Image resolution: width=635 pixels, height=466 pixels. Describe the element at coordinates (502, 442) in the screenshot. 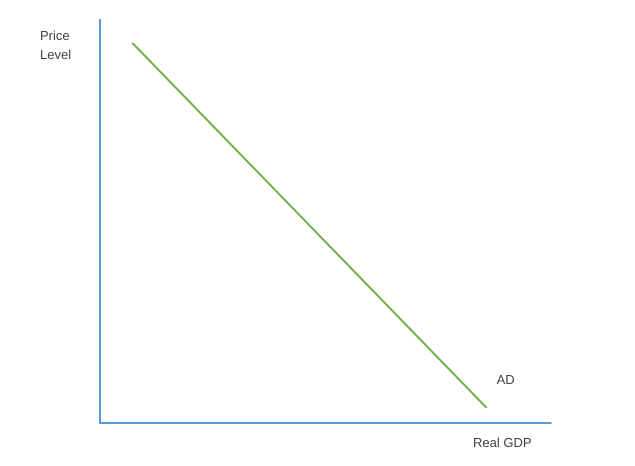

I see `x-axis-title: Real GDP` at that location.